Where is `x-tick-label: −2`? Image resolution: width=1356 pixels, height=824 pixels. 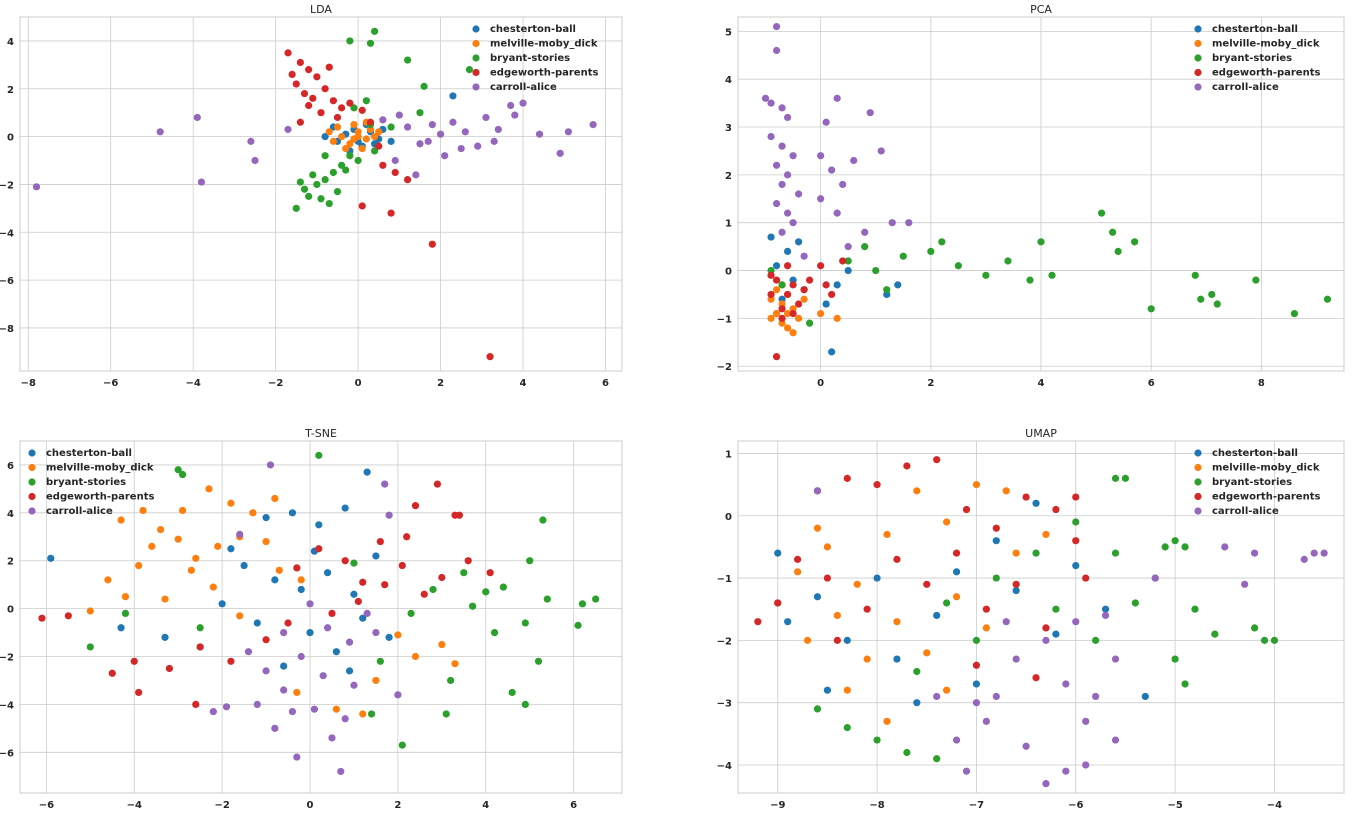 x-tick-label: −2 is located at coordinates (221, 805).